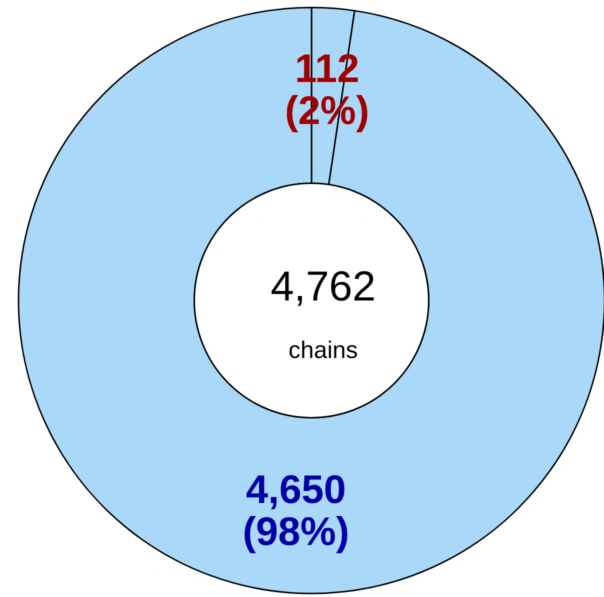 The image size is (604, 597). What do you see at coordinates (323, 286) in the screenshot?
I see `text: 4,762` at bounding box center [323, 286].